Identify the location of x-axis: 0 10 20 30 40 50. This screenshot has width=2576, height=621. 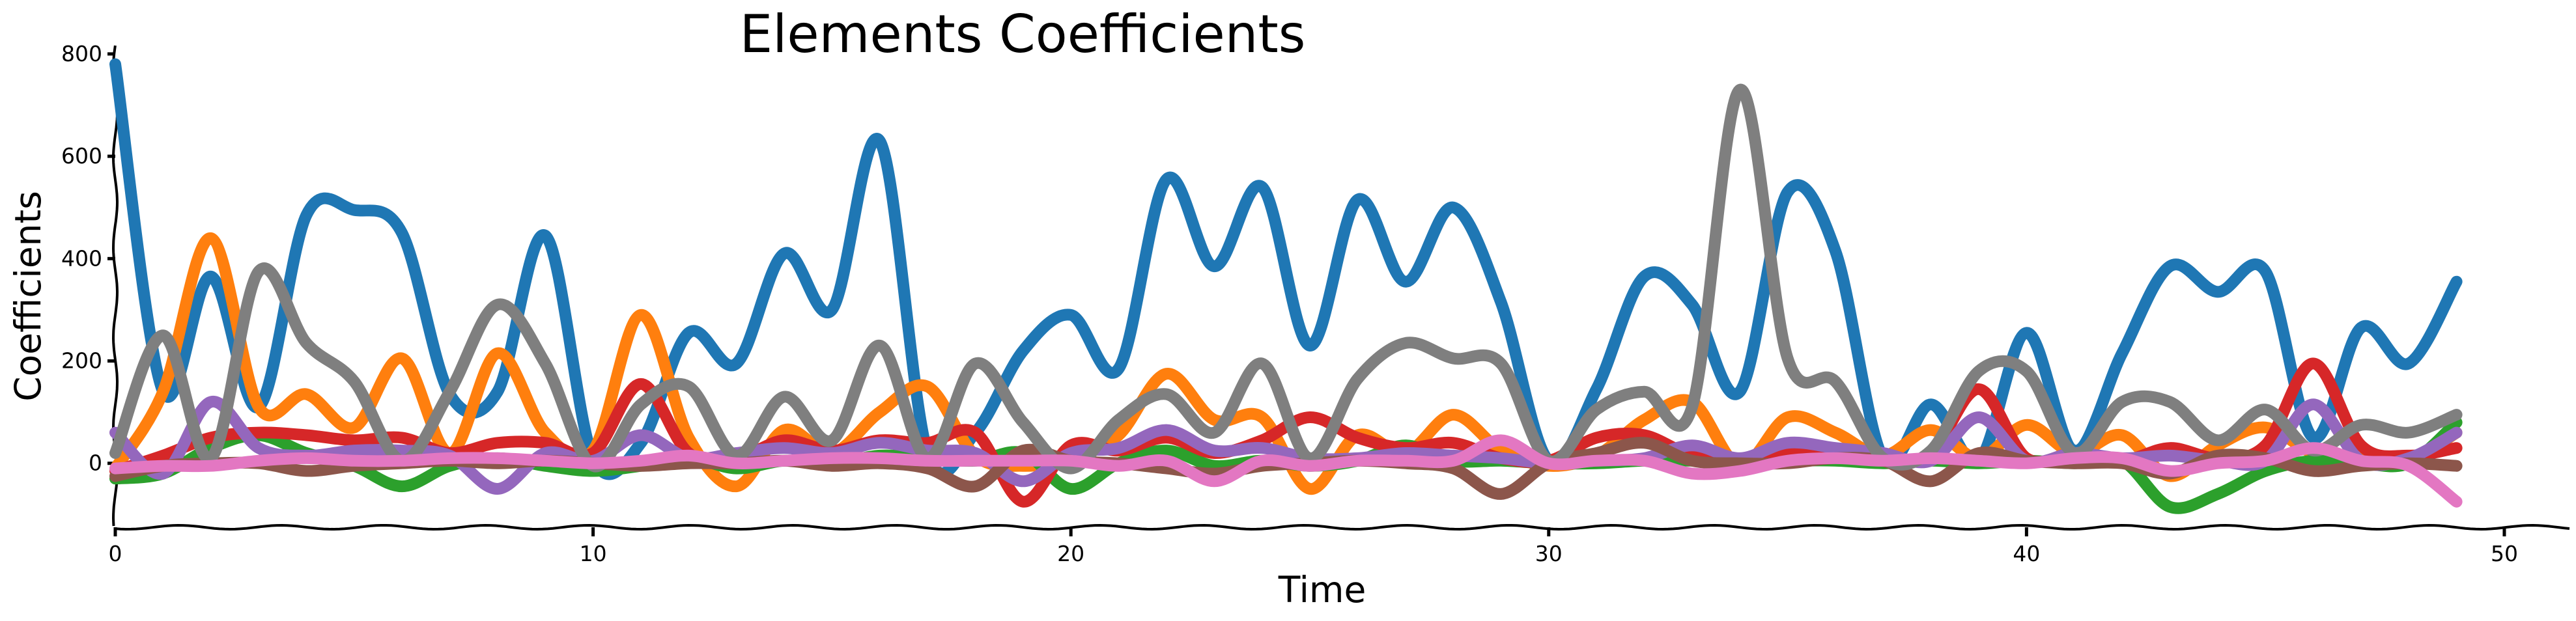
(1339, 544).